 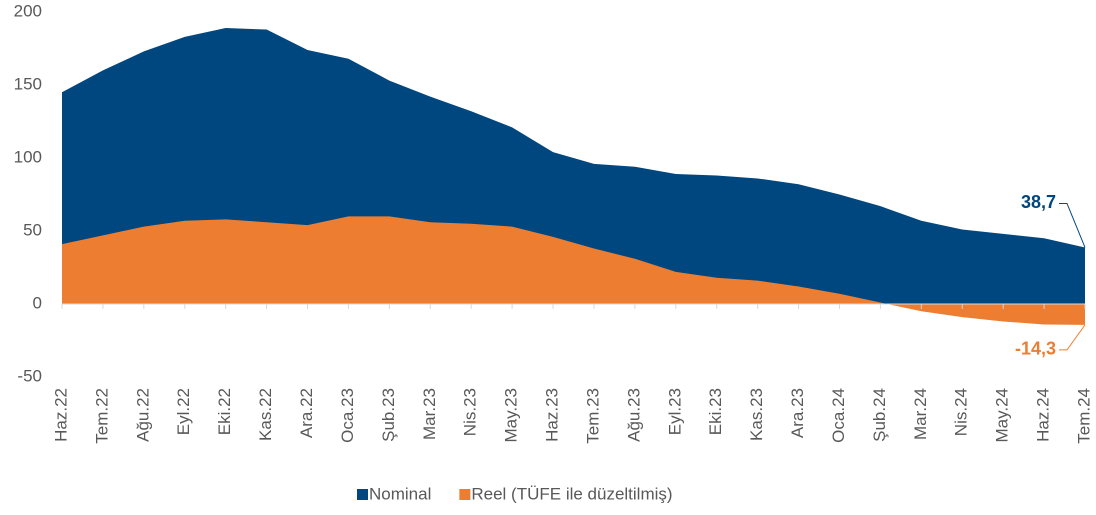 I want to click on y-tick-label: 150, so click(x=28, y=83).